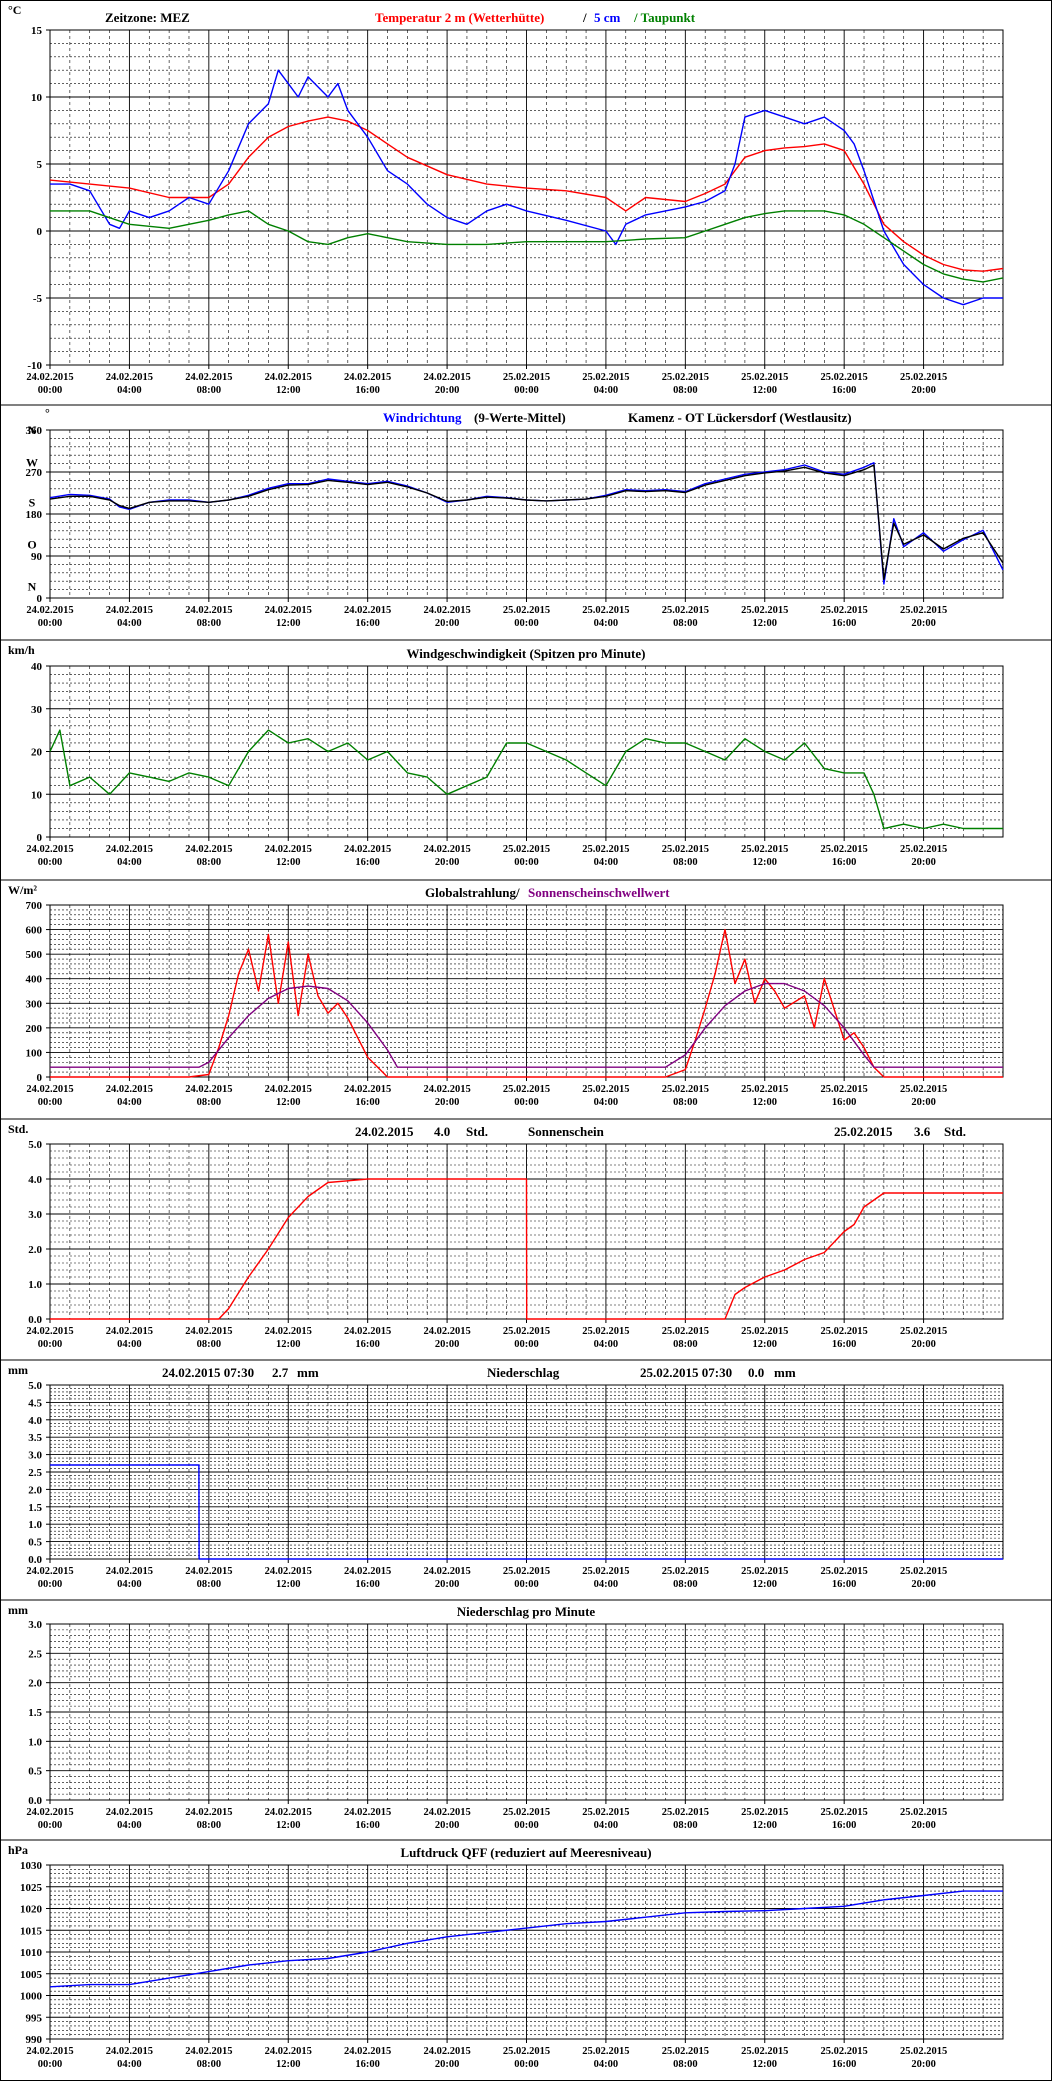 The width and height of the screenshot is (1052, 2086). Describe the element at coordinates (686, 1372) in the screenshot. I see `panel-title: 25.02.2015 07:30` at that location.